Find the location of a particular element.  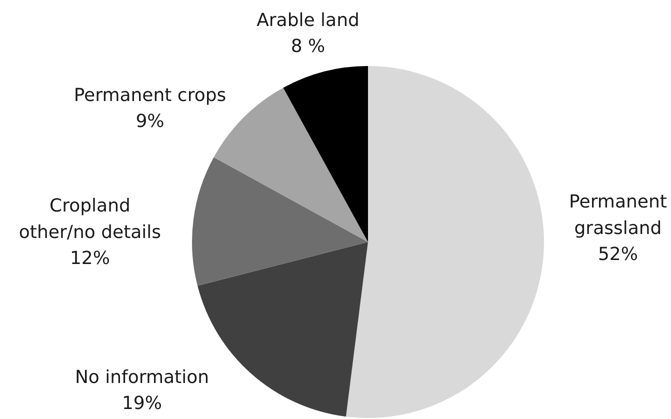

data-label: 19% is located at coordinates (142, 403).